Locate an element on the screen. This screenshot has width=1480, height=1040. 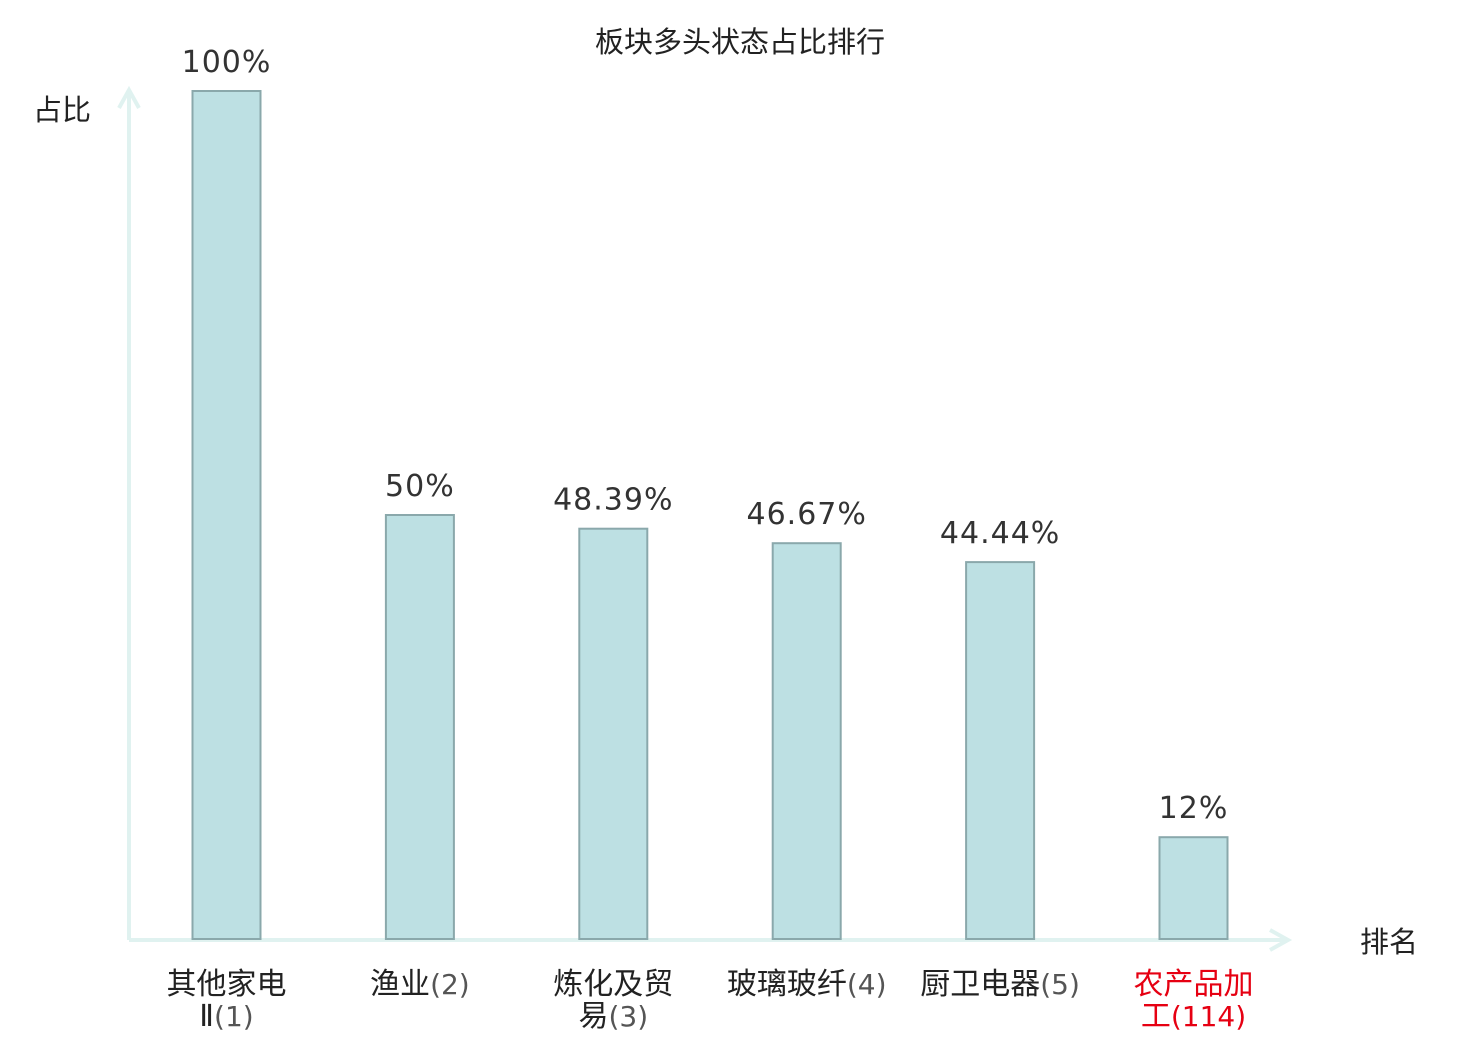
category-label-6: 农产品加工(114) is located at coordinates (1194, 1000).